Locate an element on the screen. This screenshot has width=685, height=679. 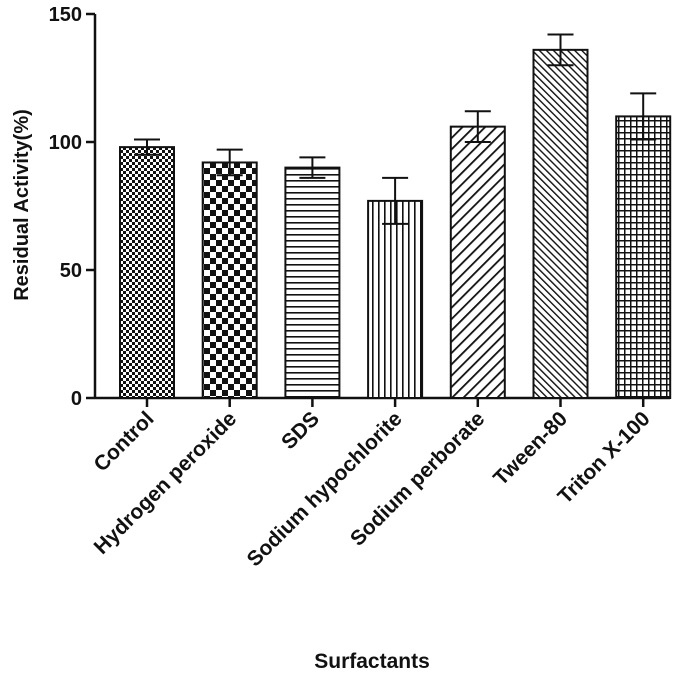
x-tick-label: Tween-80 is located at coordinates (530, 448).